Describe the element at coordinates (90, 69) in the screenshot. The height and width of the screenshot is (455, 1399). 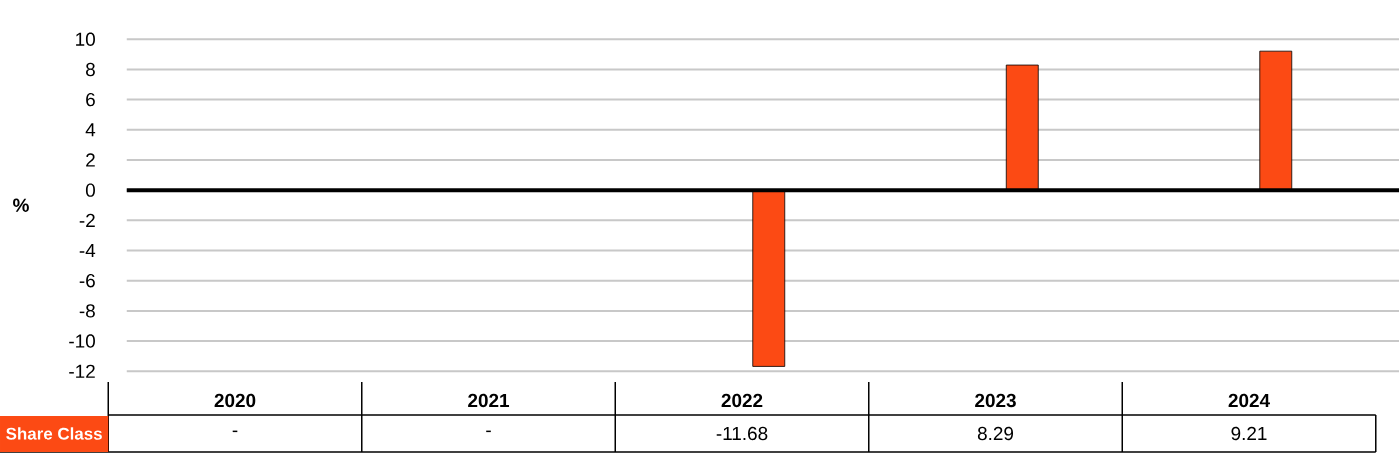
I see `y-tick-label: 8` at that location.